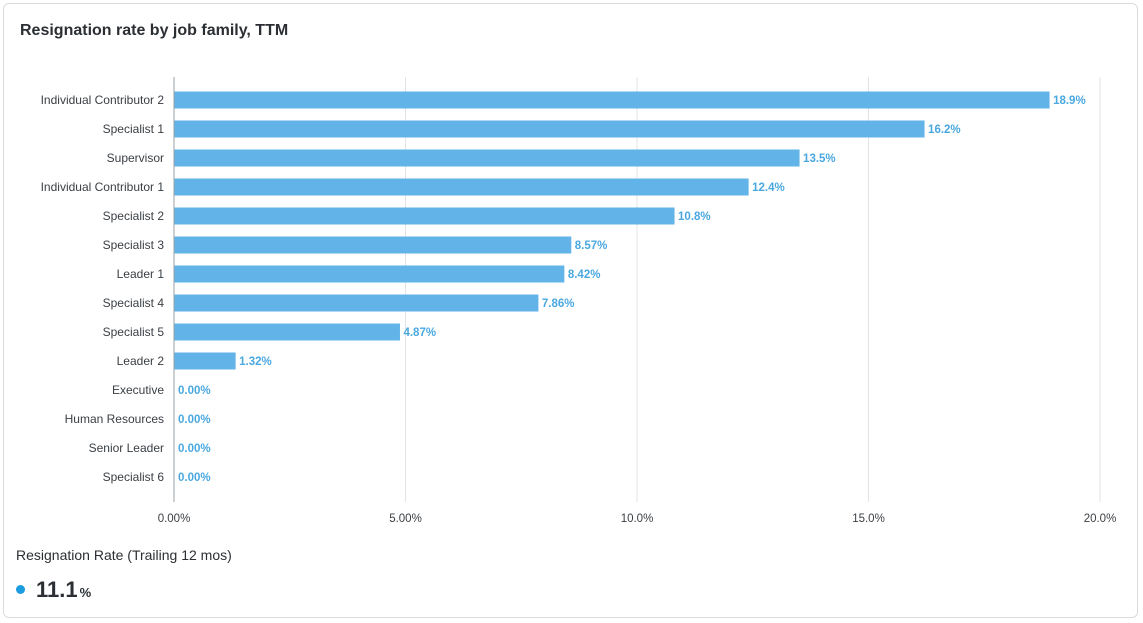  I want to click on category-label: Supervisor, so click(135, 158).